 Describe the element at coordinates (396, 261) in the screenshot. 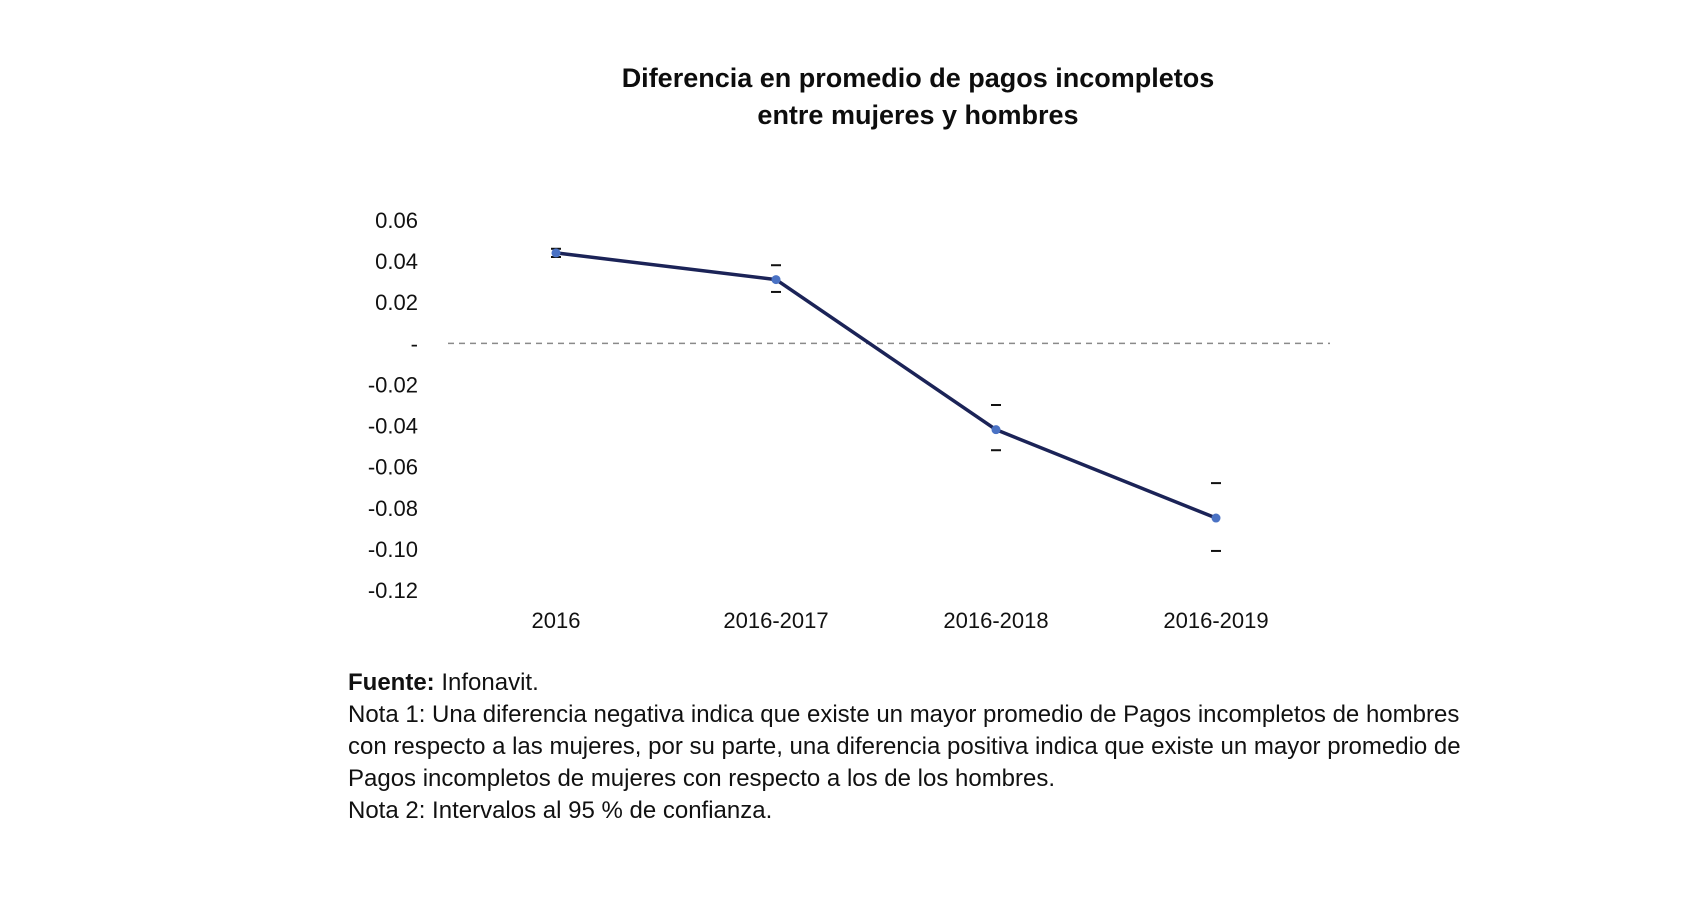

I see `y-tick-label: 0.04` at that location.